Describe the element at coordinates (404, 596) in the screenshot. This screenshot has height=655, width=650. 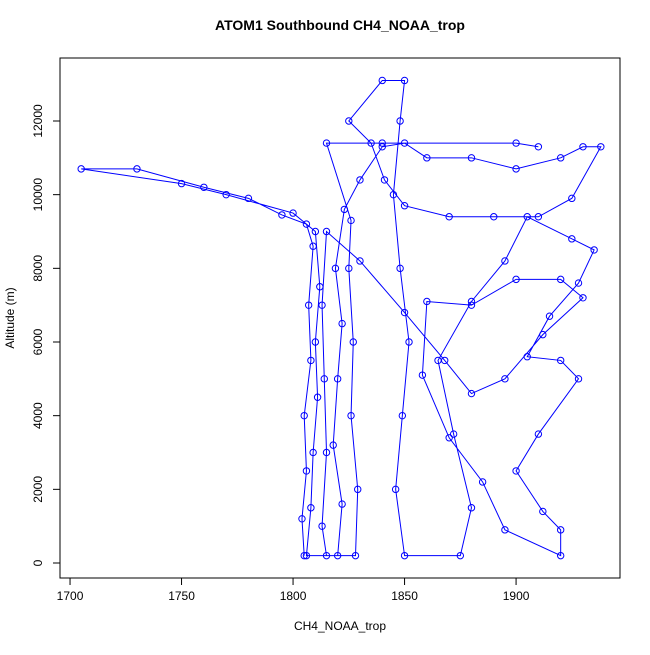
I see `x-tick-label: 1850` at that location.